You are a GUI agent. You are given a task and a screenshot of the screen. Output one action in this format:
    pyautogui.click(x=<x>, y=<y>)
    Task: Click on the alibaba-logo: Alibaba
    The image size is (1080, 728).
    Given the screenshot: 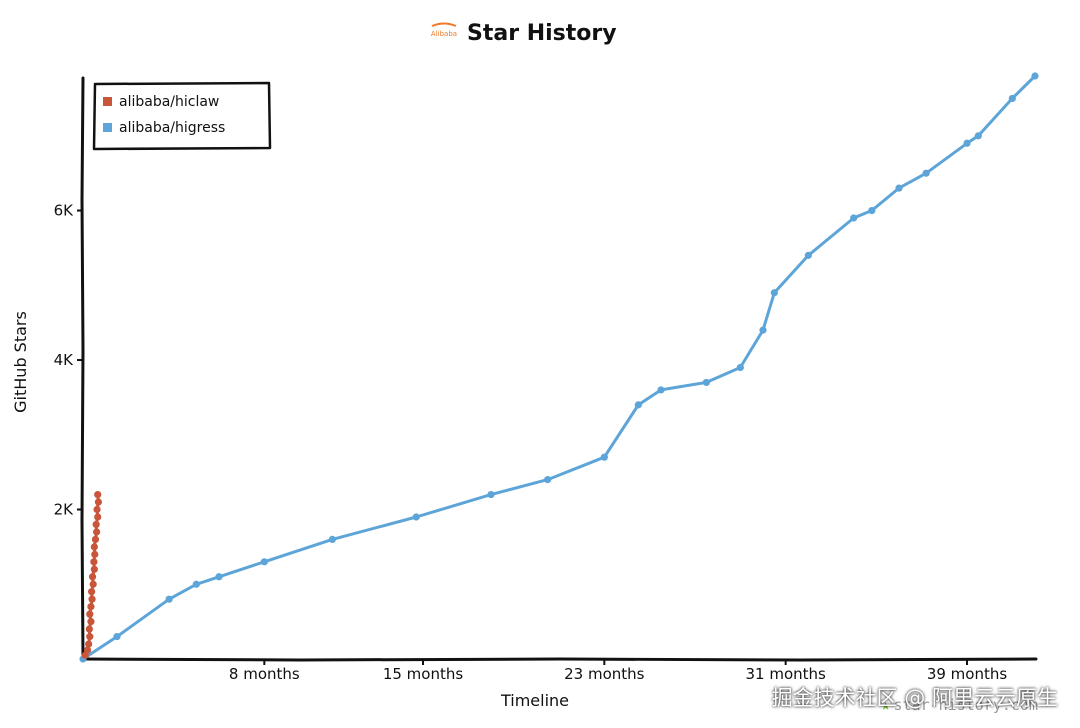 What is the action you would take?
    pyautogui.click(x=444, y=30)
    